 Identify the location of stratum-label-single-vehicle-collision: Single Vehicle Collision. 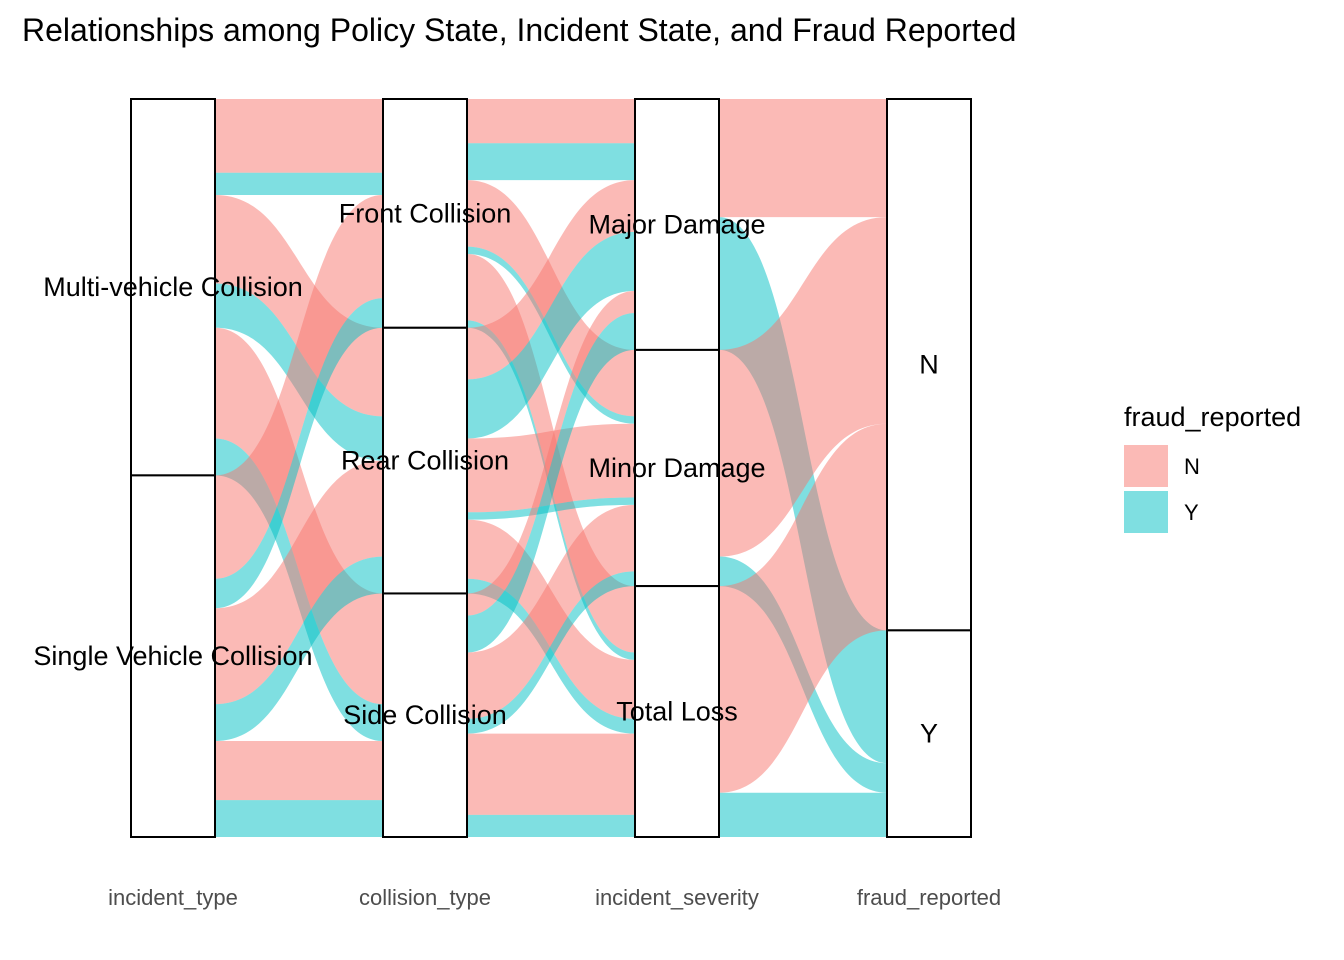
(172, 656).